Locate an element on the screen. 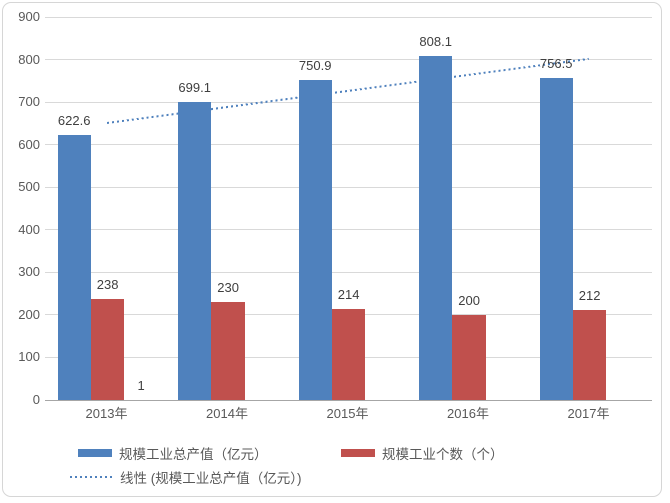  x-axis-tick-2017年: 2017年 is located at coordinates (588, 413).